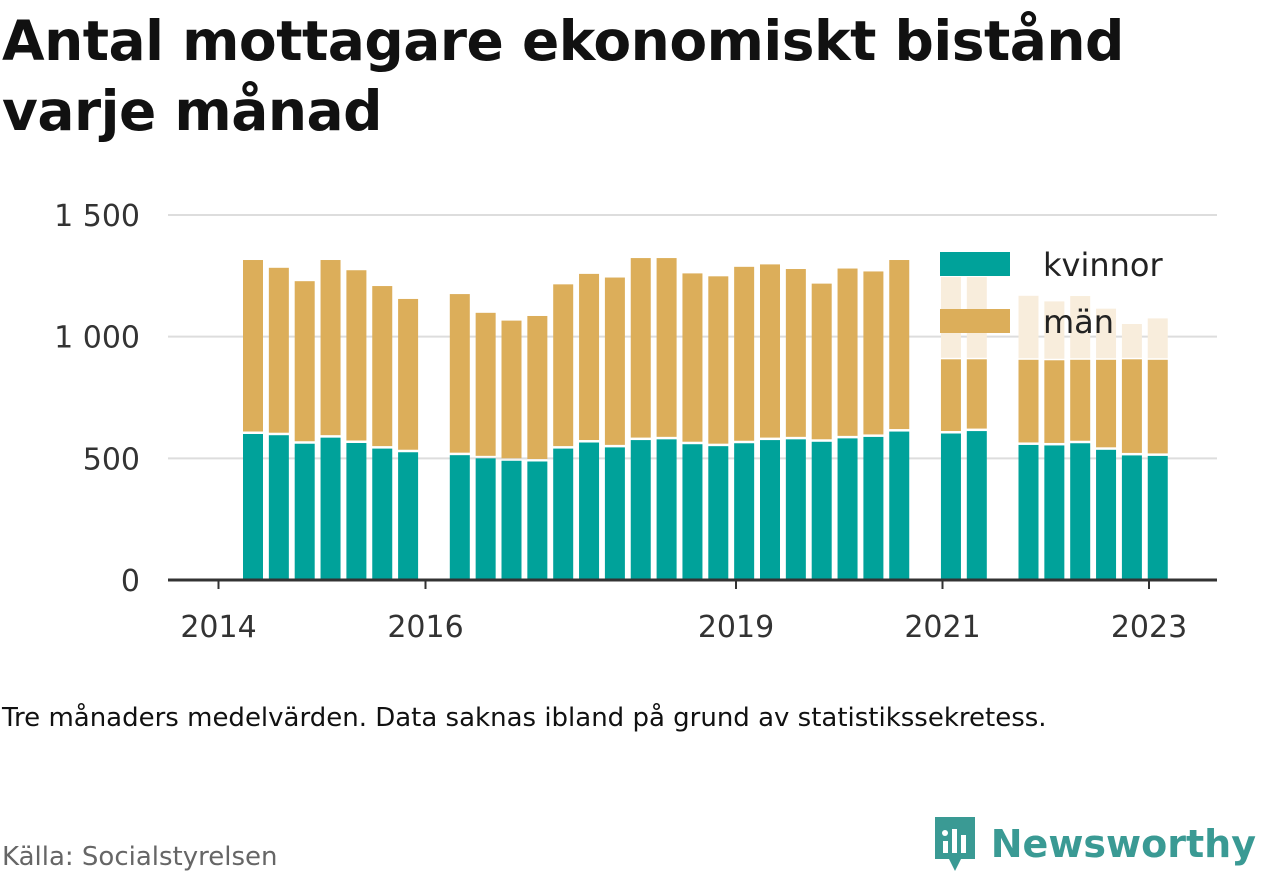 This screenshot has width=1262, height=879. Describe the element at coordinates (942, 627) in the screenshot. I see `x-tick-label: 2021` at that location.